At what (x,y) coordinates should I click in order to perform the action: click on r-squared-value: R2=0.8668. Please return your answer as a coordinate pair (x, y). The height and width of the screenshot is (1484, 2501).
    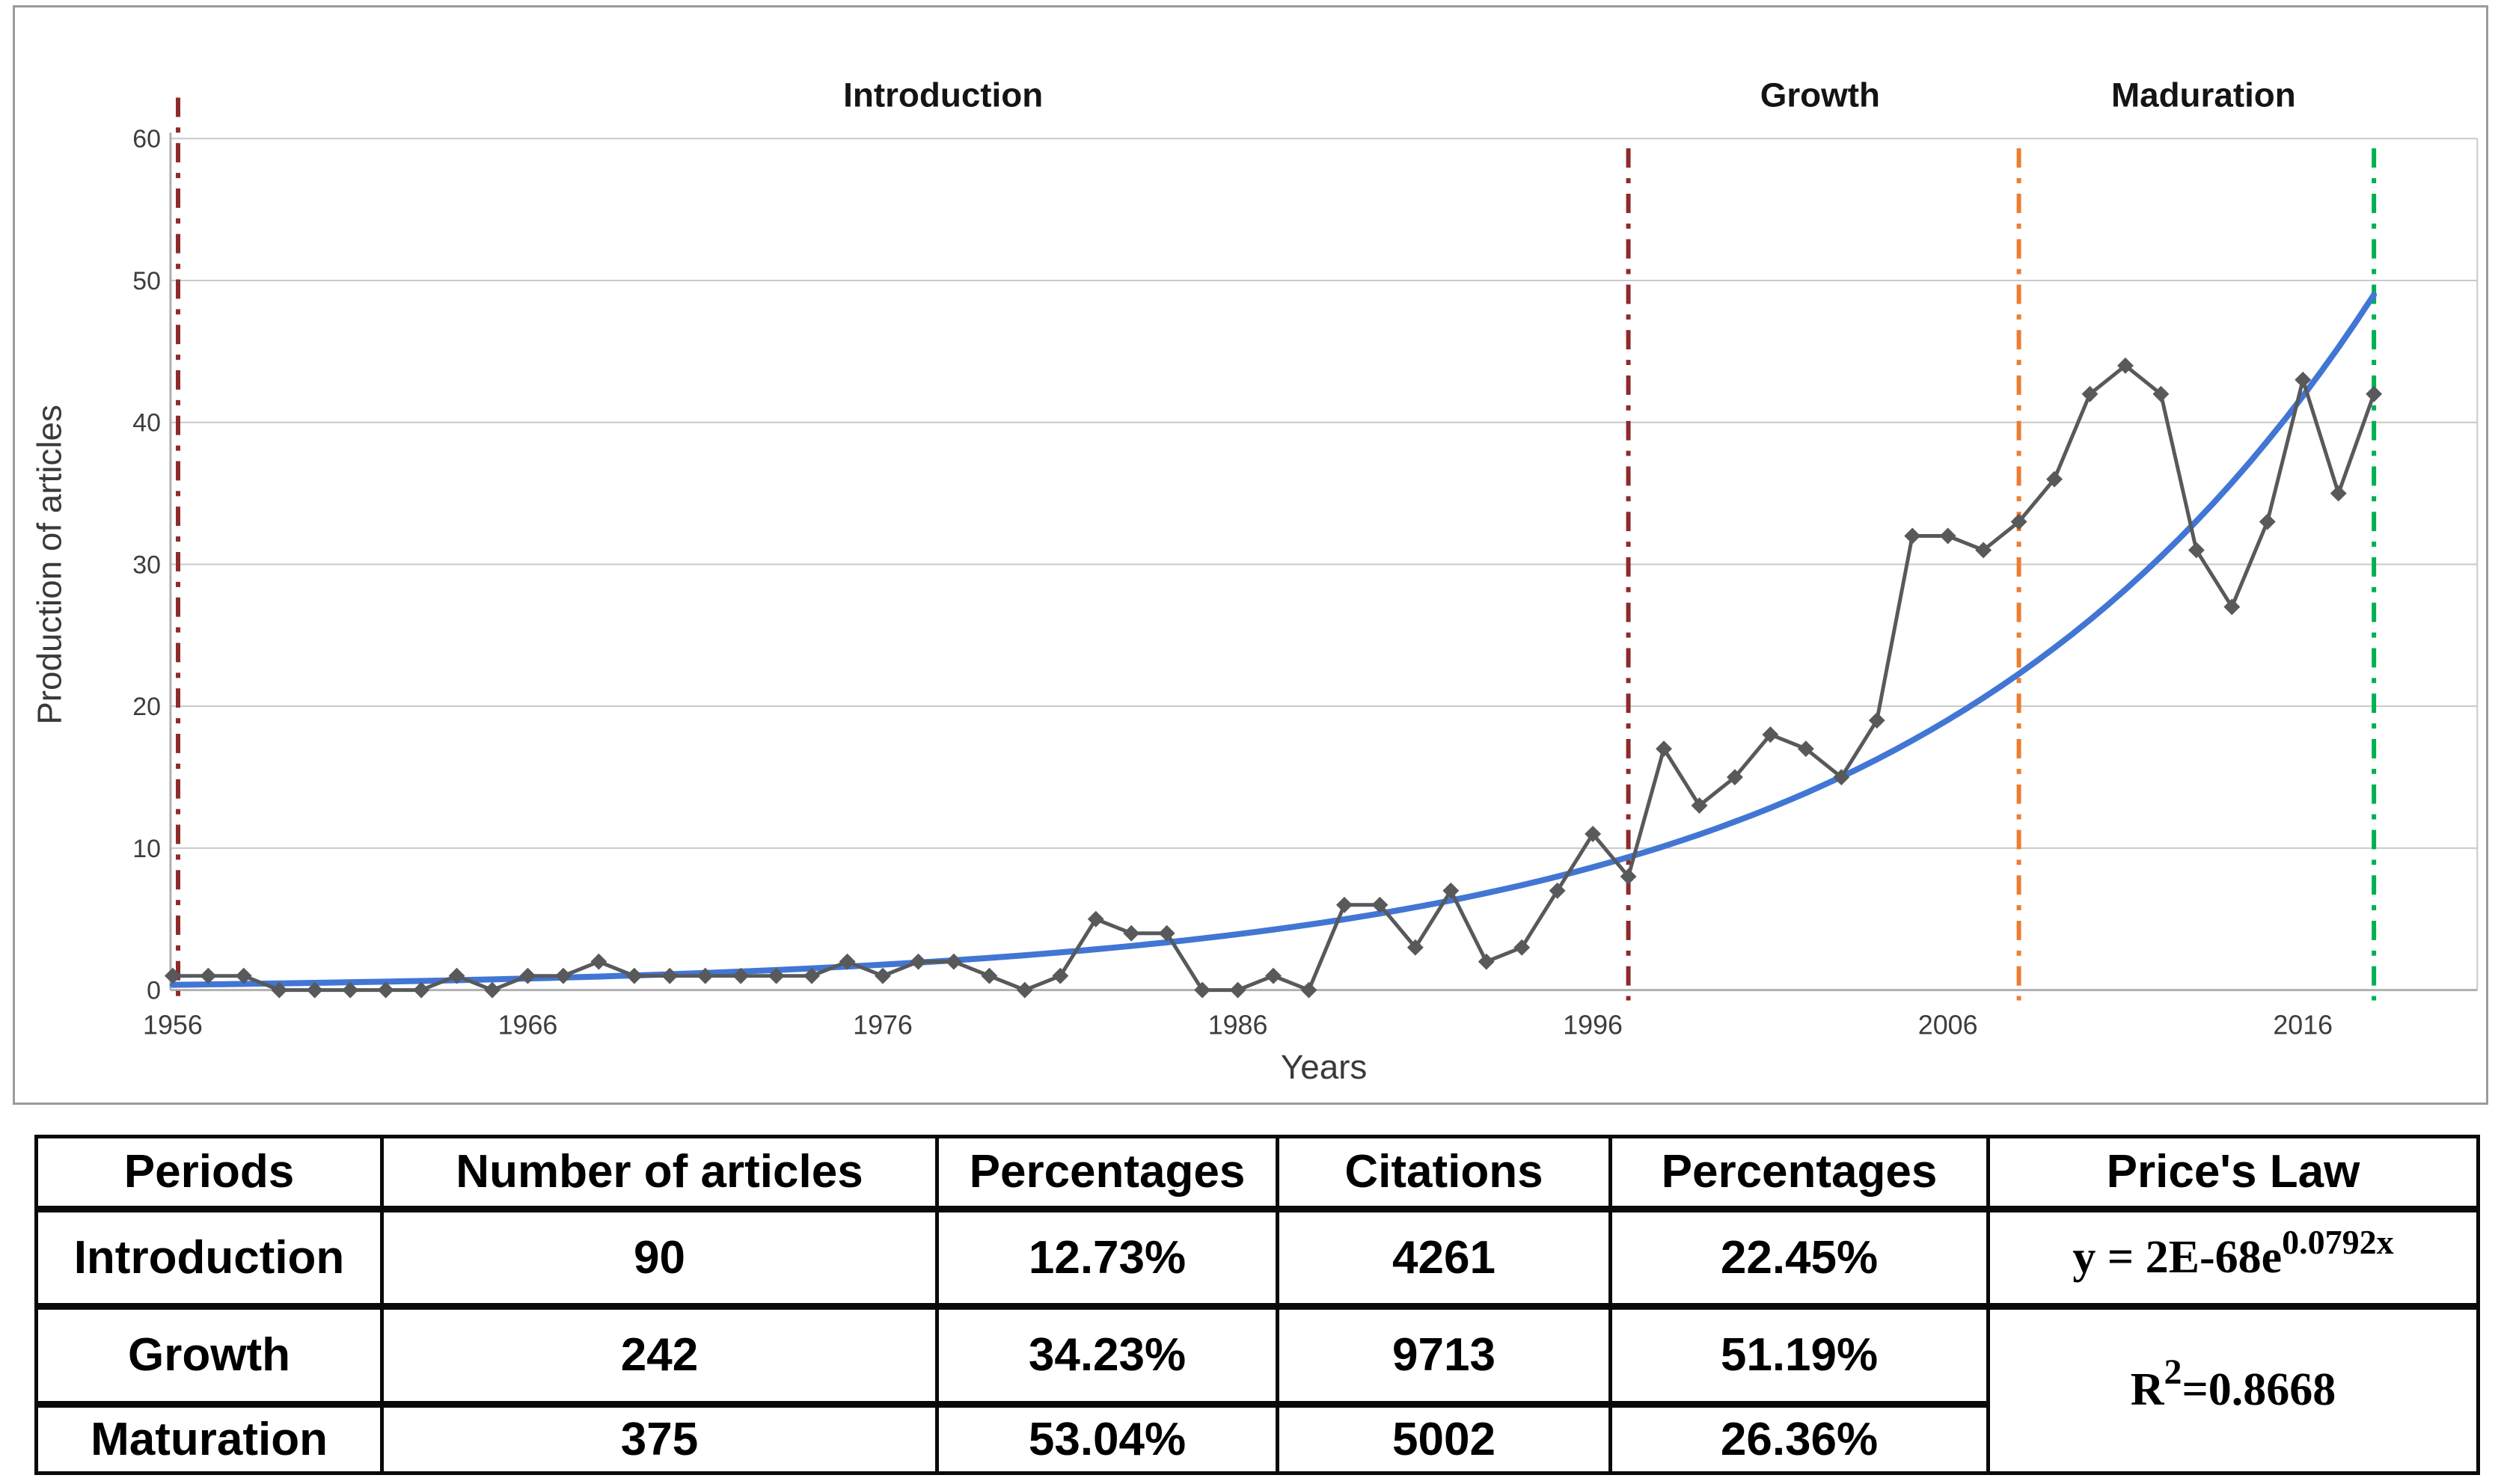
    Looking at the image, I should click on (2233, 1389).